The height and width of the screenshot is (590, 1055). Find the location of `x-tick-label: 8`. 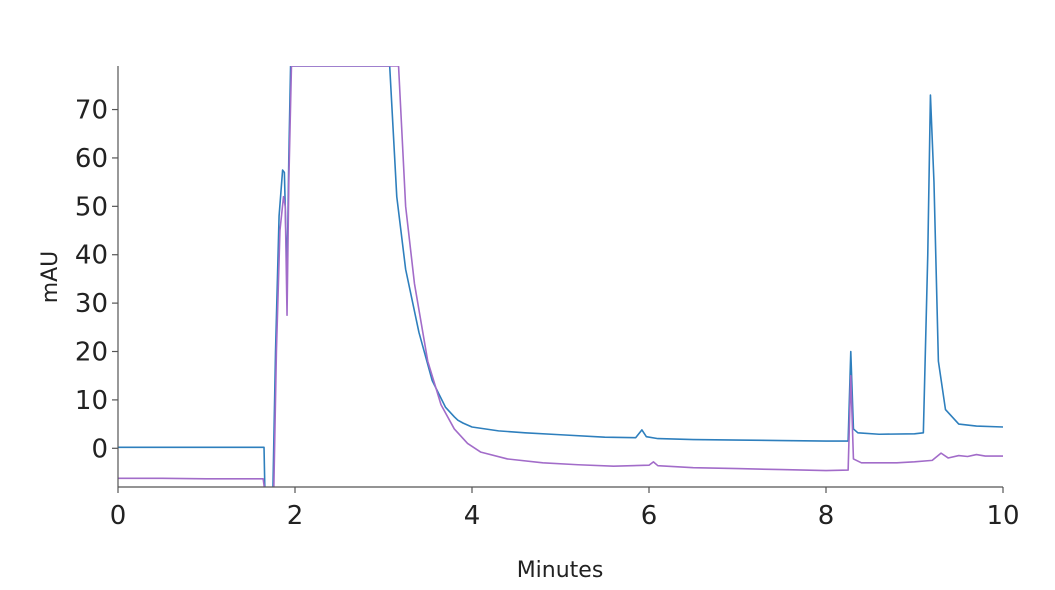

x-tick-label: 8 is located at coordinates (826, 516).